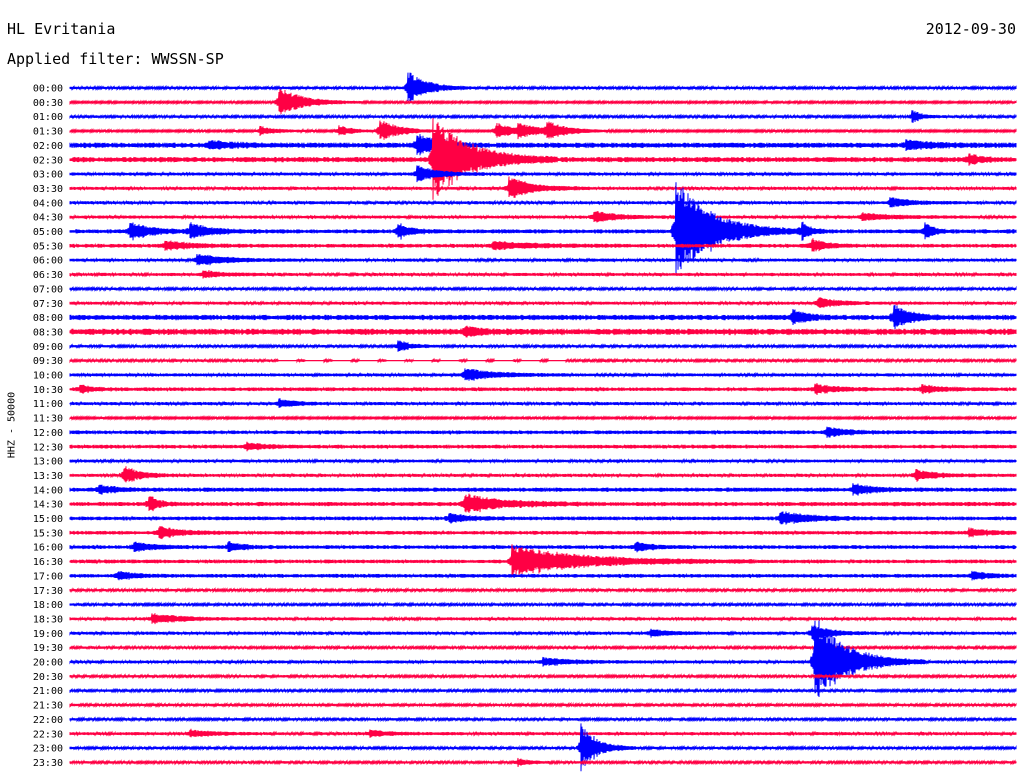  What do you see at coordinates (48, 347) in the screenshot?
I see `row-tick-label: 09:00` at bounding box center [48, 347].